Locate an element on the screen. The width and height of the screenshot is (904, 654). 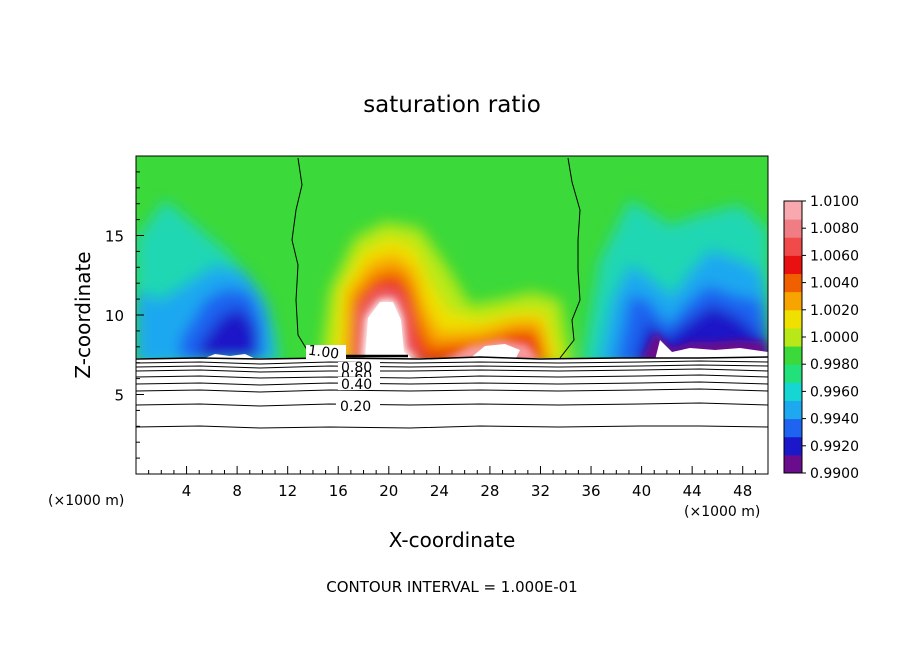
y-tick-label: 10 is located at coordinates (114, 316).